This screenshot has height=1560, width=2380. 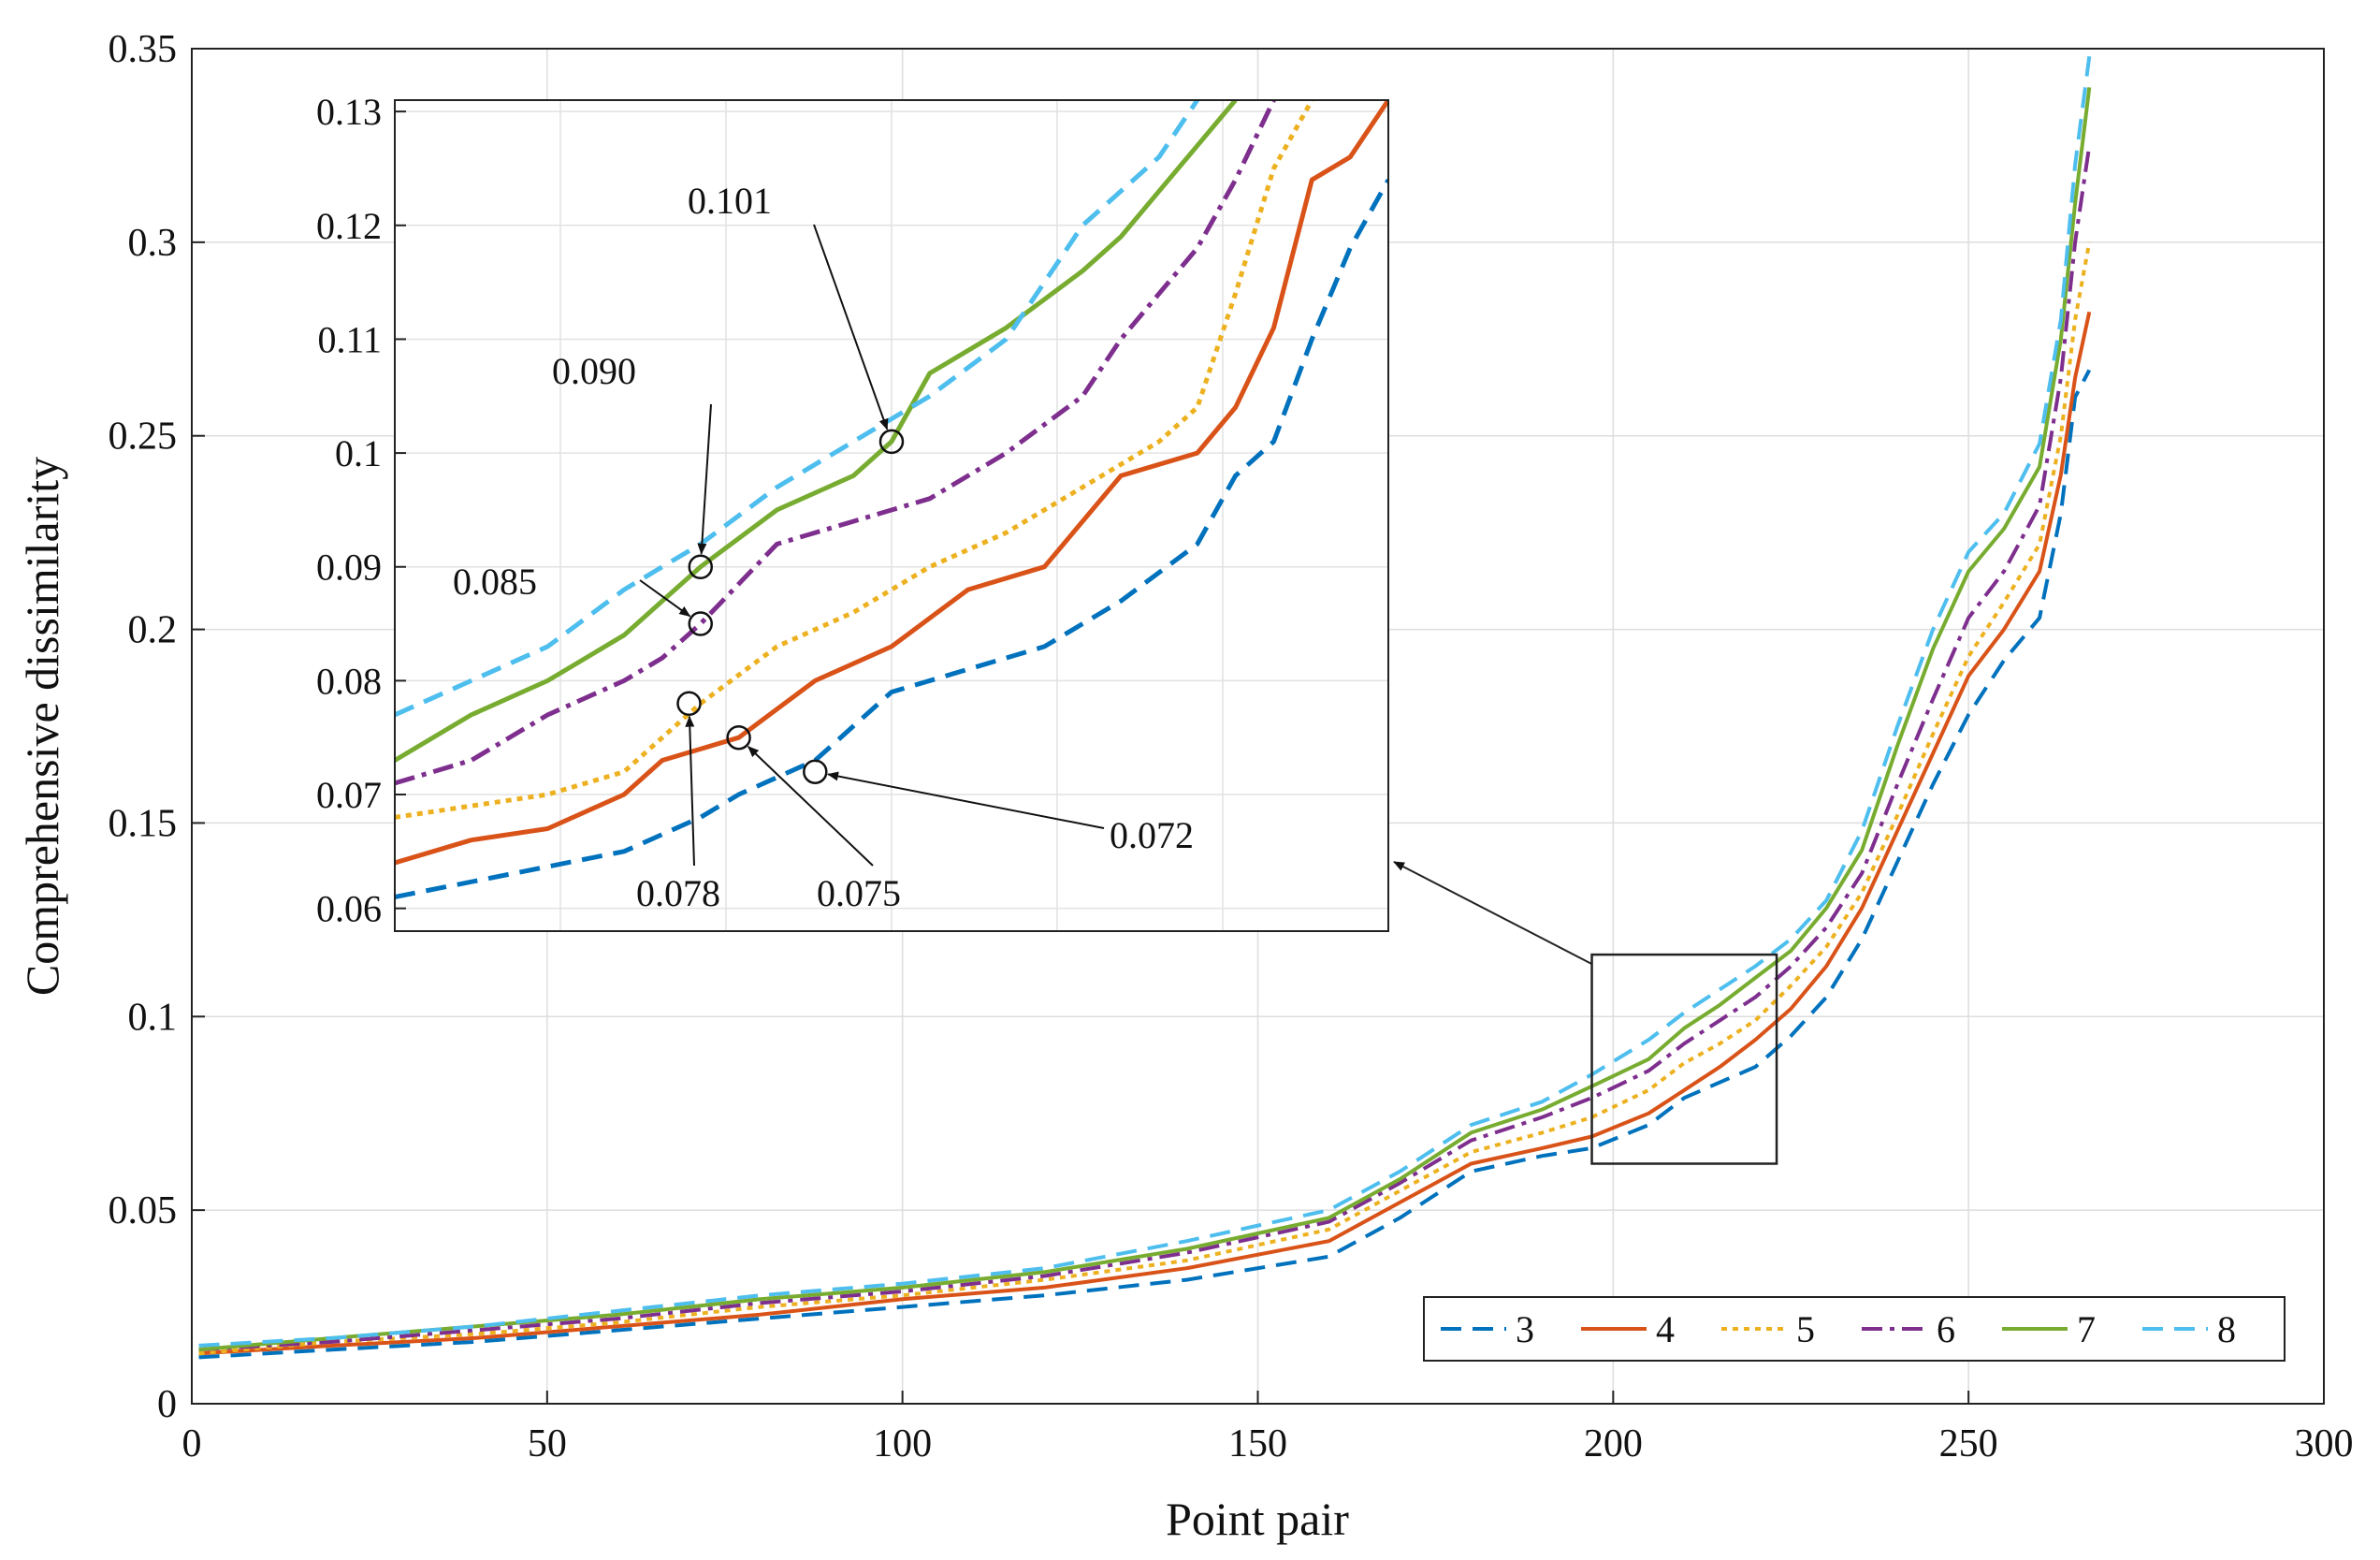 I want to click on legend-box, so click(x=1854, y=1329).